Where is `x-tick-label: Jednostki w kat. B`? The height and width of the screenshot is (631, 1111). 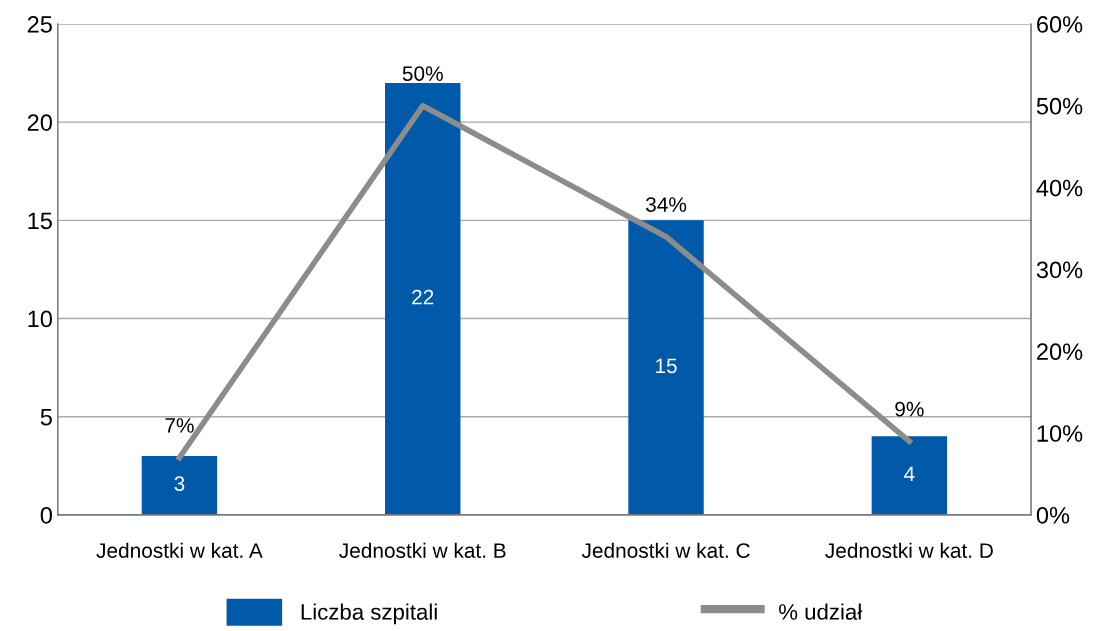 x-tick-label: Jednostki w kat. B is located at coordinates (422, 550).